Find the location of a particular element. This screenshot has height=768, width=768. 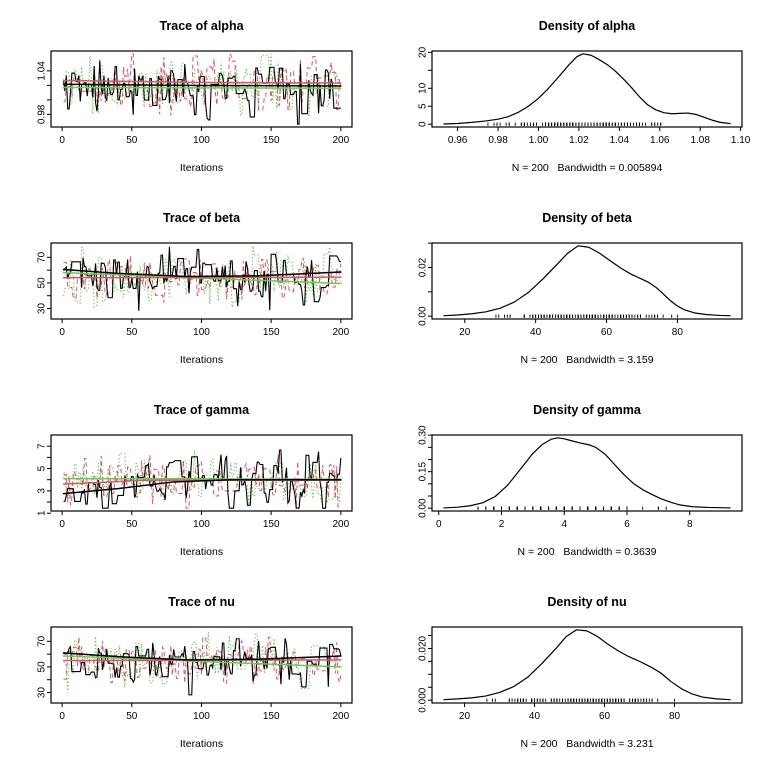

x-tick-label: 1.02 is located at coordinates (579, 140).